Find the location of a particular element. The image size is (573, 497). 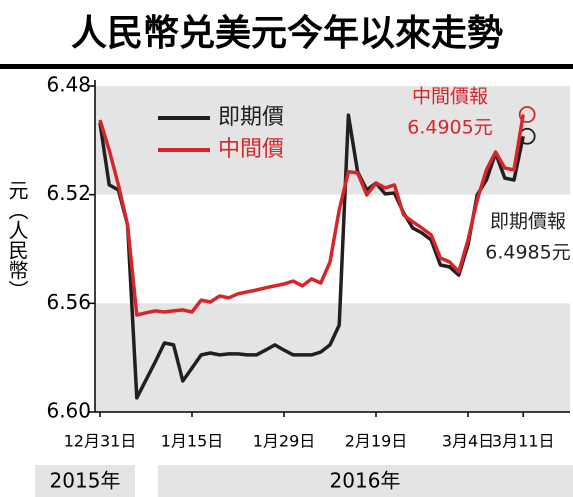

x-tick-label: 1月29日 is located at coordinates (284, 441).